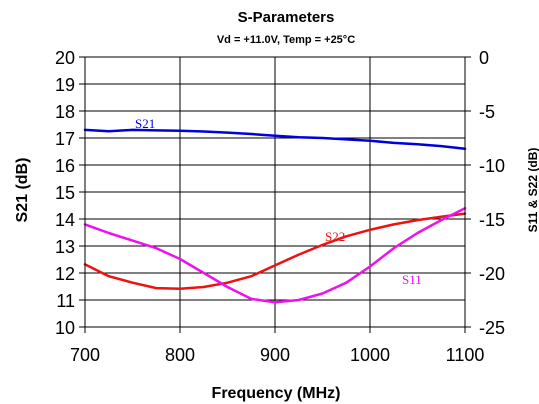 This screenshot has height=404, width=539. I want to click on y-tick-label-left: 16, so click(65, 166).